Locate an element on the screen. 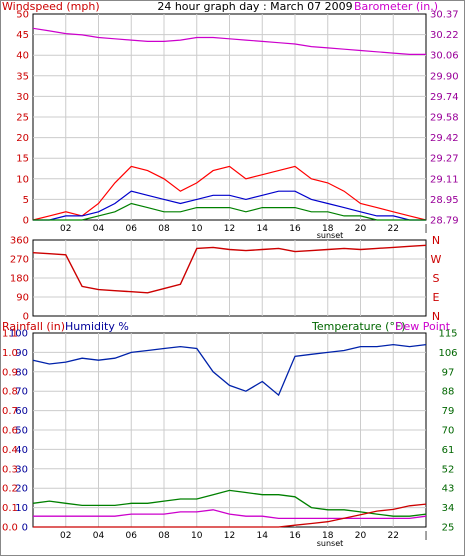 The height and width of the screenshot is (556, 465). rain-line is located at coordinates (230, 515).